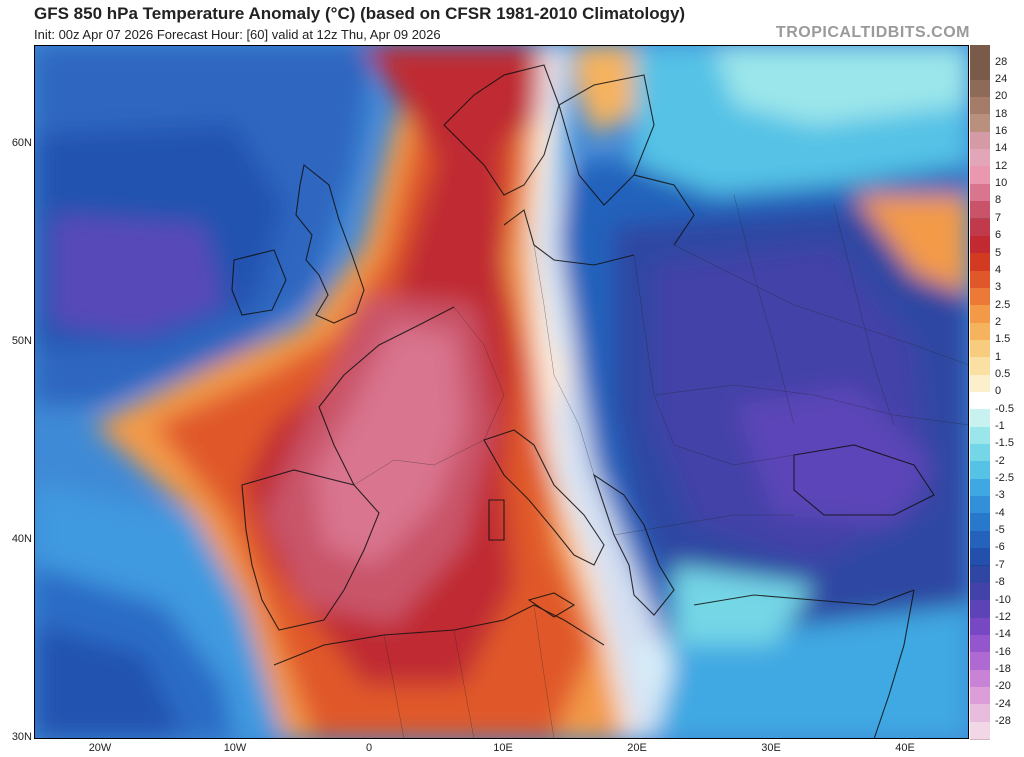 The height and width of the screenshot is (757, 1024). I want to click on colorbar-label: -2, so click(1000, 460).